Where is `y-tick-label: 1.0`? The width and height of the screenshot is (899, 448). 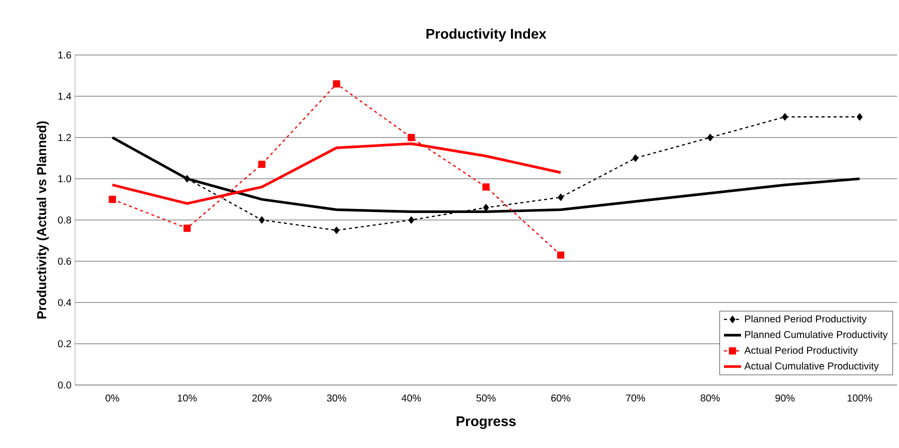 y-tick-label: 1.0 is located at coordinates (65, 178).